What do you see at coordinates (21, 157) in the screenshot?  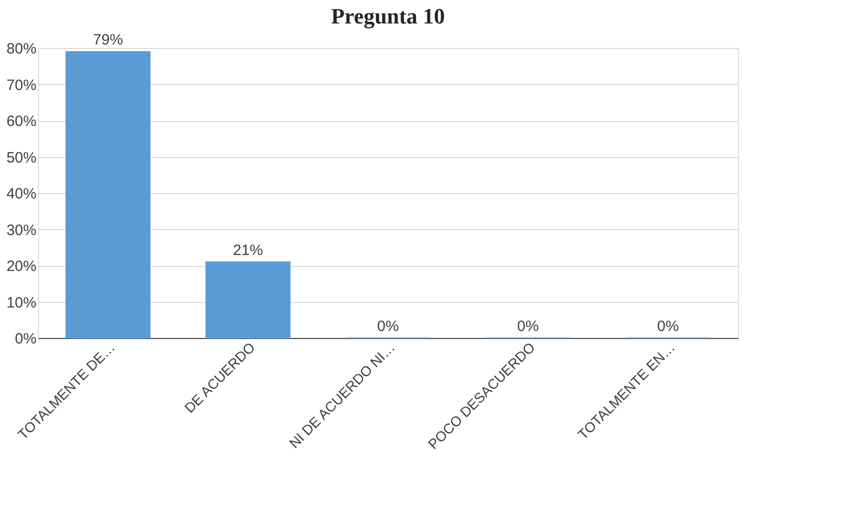 I see `y-tick-label: 50%` at bounding box center [21, 157].